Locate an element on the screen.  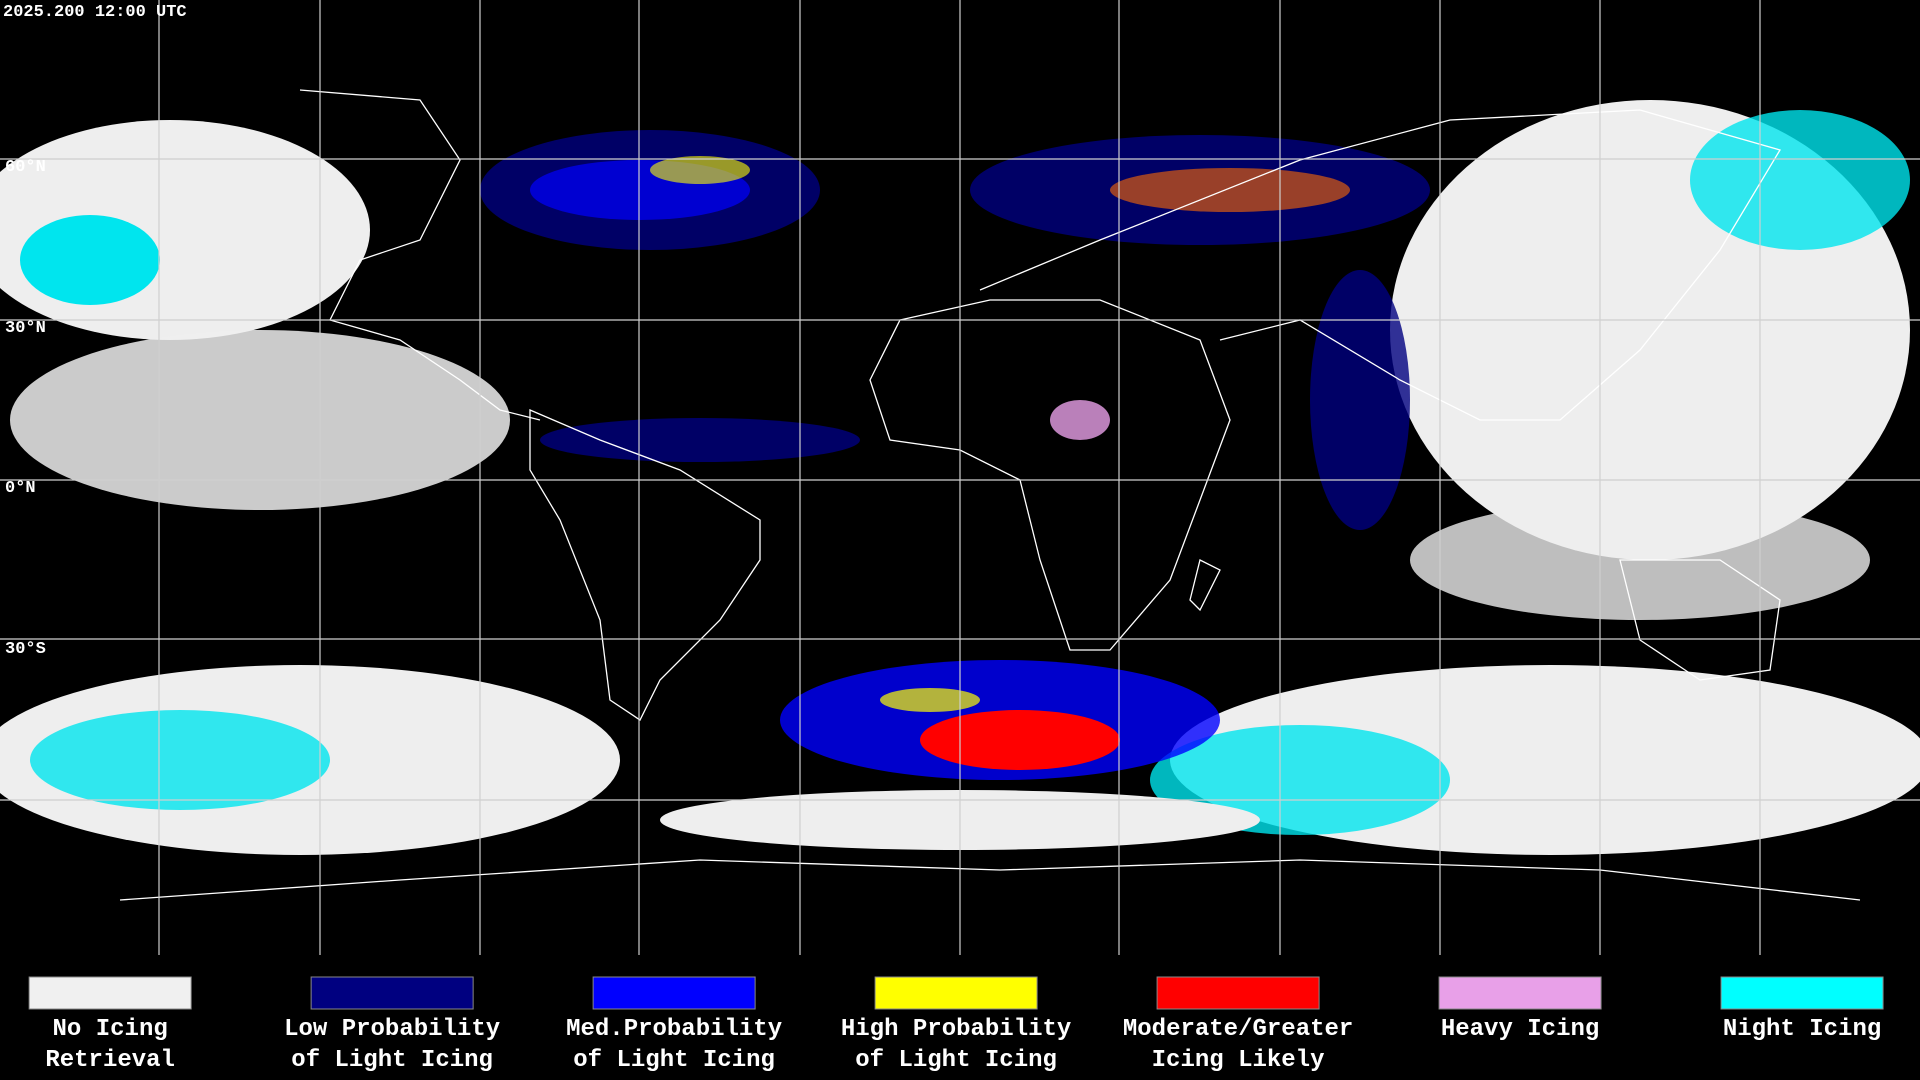
latitude-label: 0°N is located at coordinates (20, 488).